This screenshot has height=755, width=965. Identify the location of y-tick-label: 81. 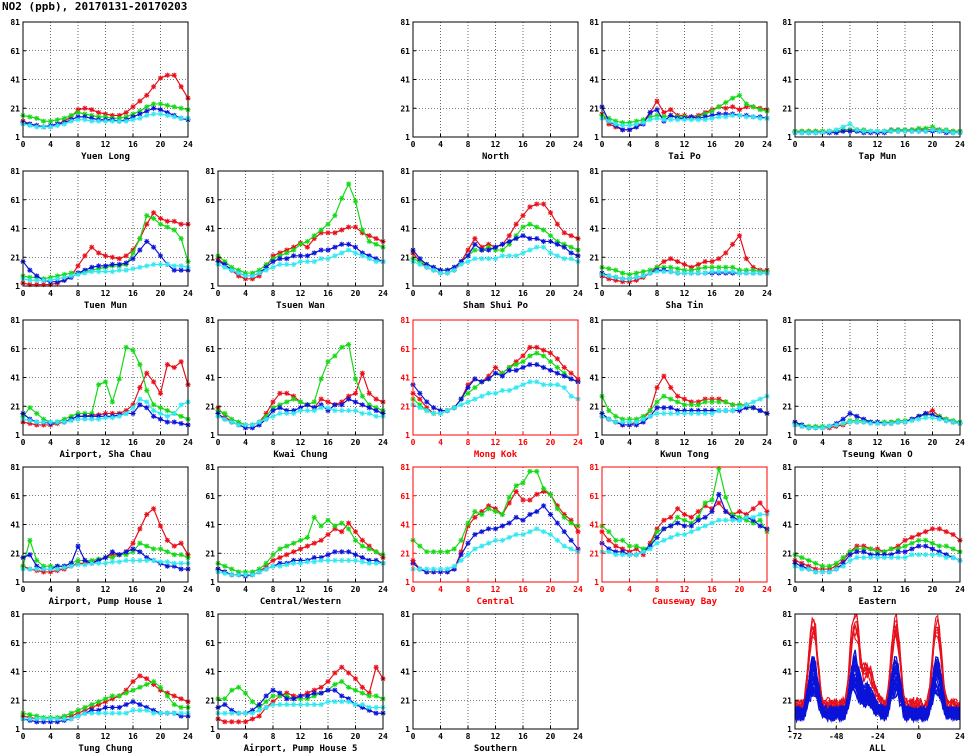
(210, 467).